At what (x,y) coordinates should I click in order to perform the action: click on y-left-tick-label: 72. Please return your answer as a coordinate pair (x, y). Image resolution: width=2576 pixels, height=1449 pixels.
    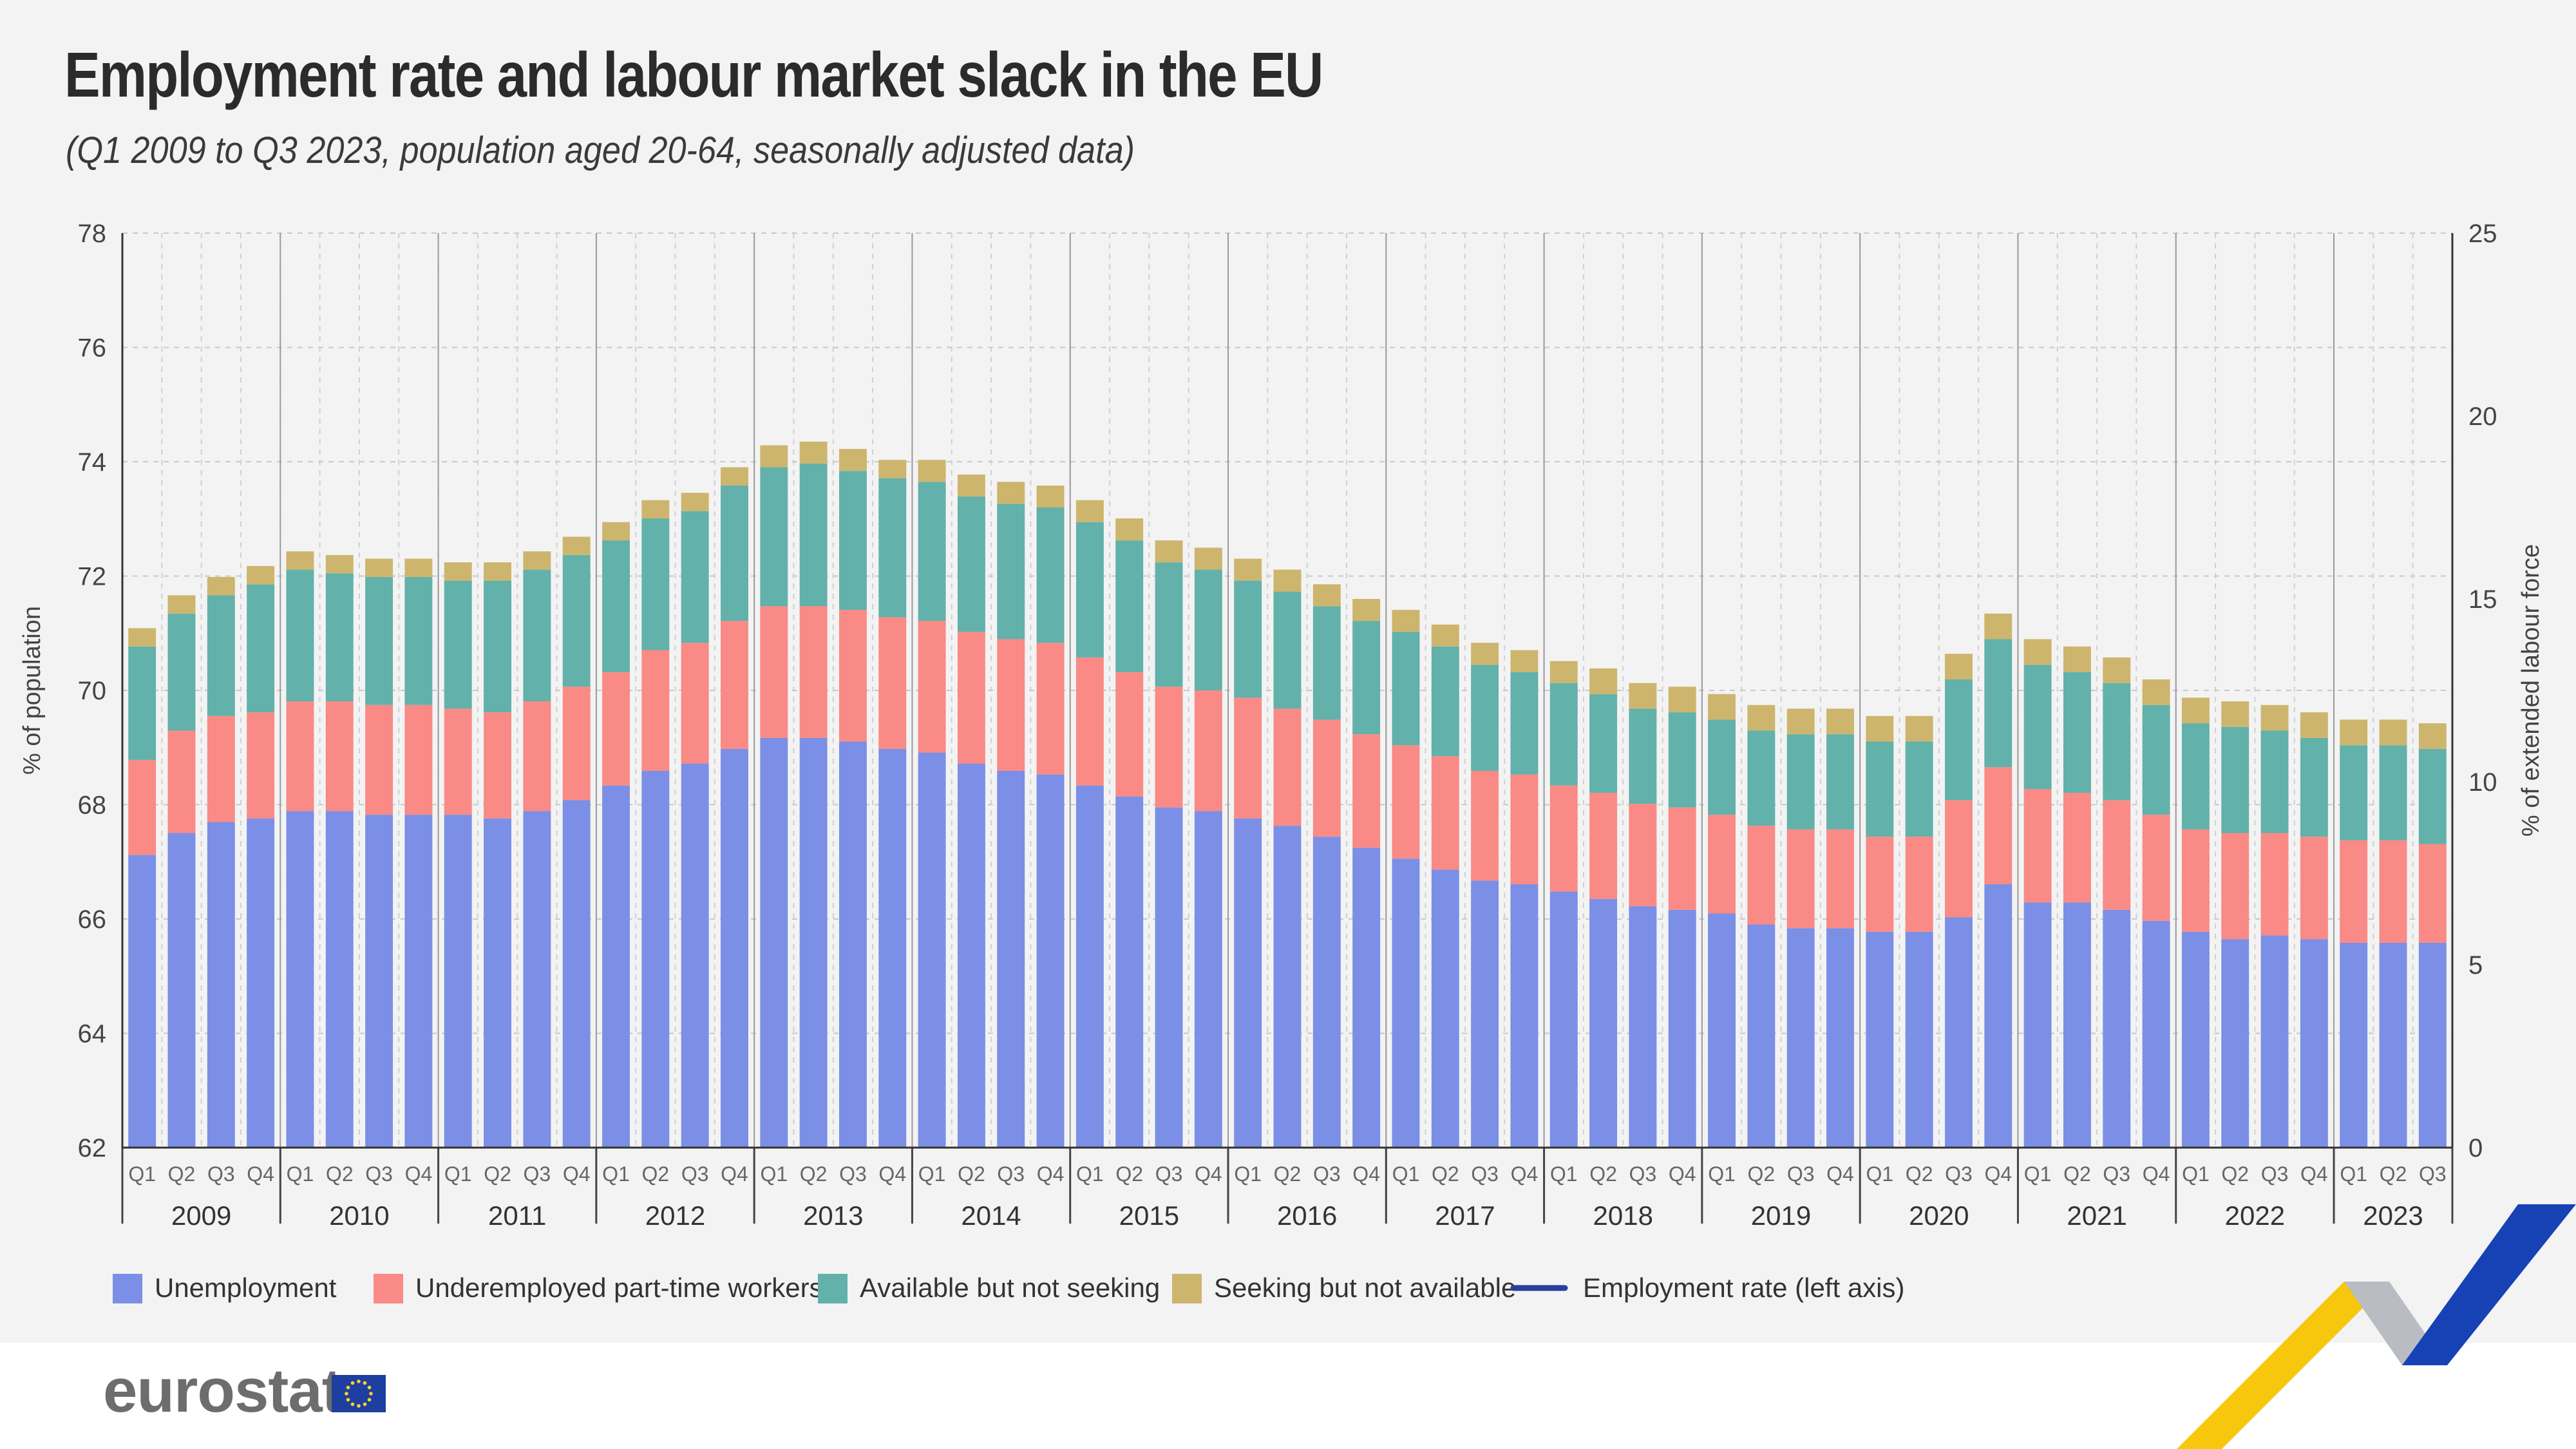
    Looking at the image, I should click on (92, 577).